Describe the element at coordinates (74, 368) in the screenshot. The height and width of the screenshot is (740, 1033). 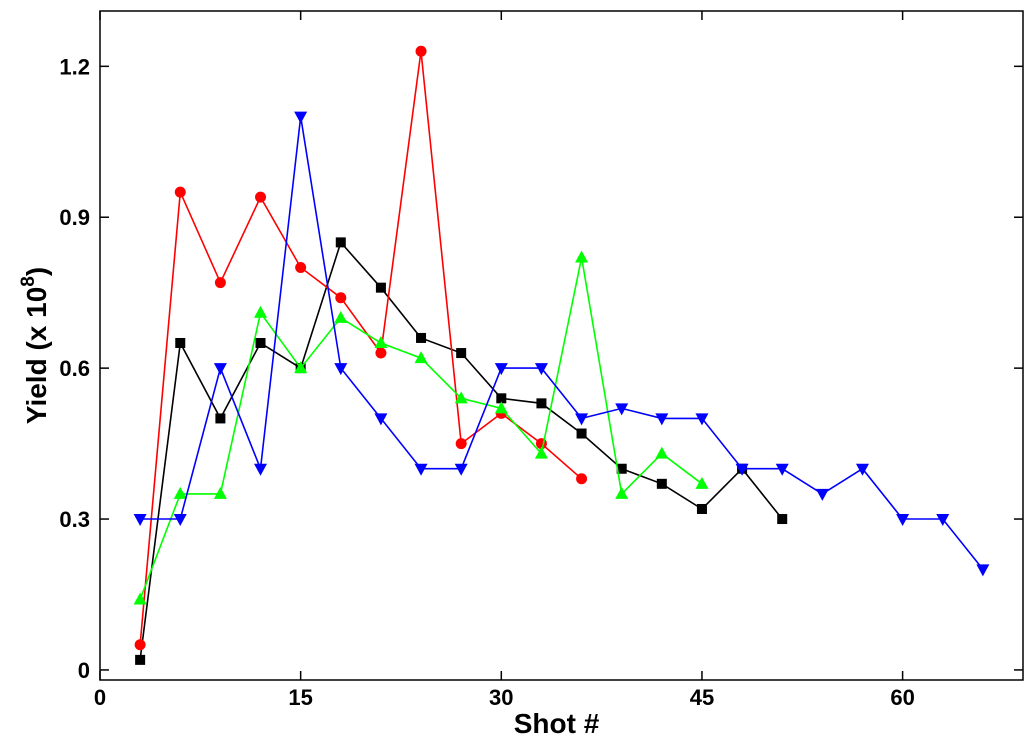
I see `y-tick-label: 0.6` at that location.